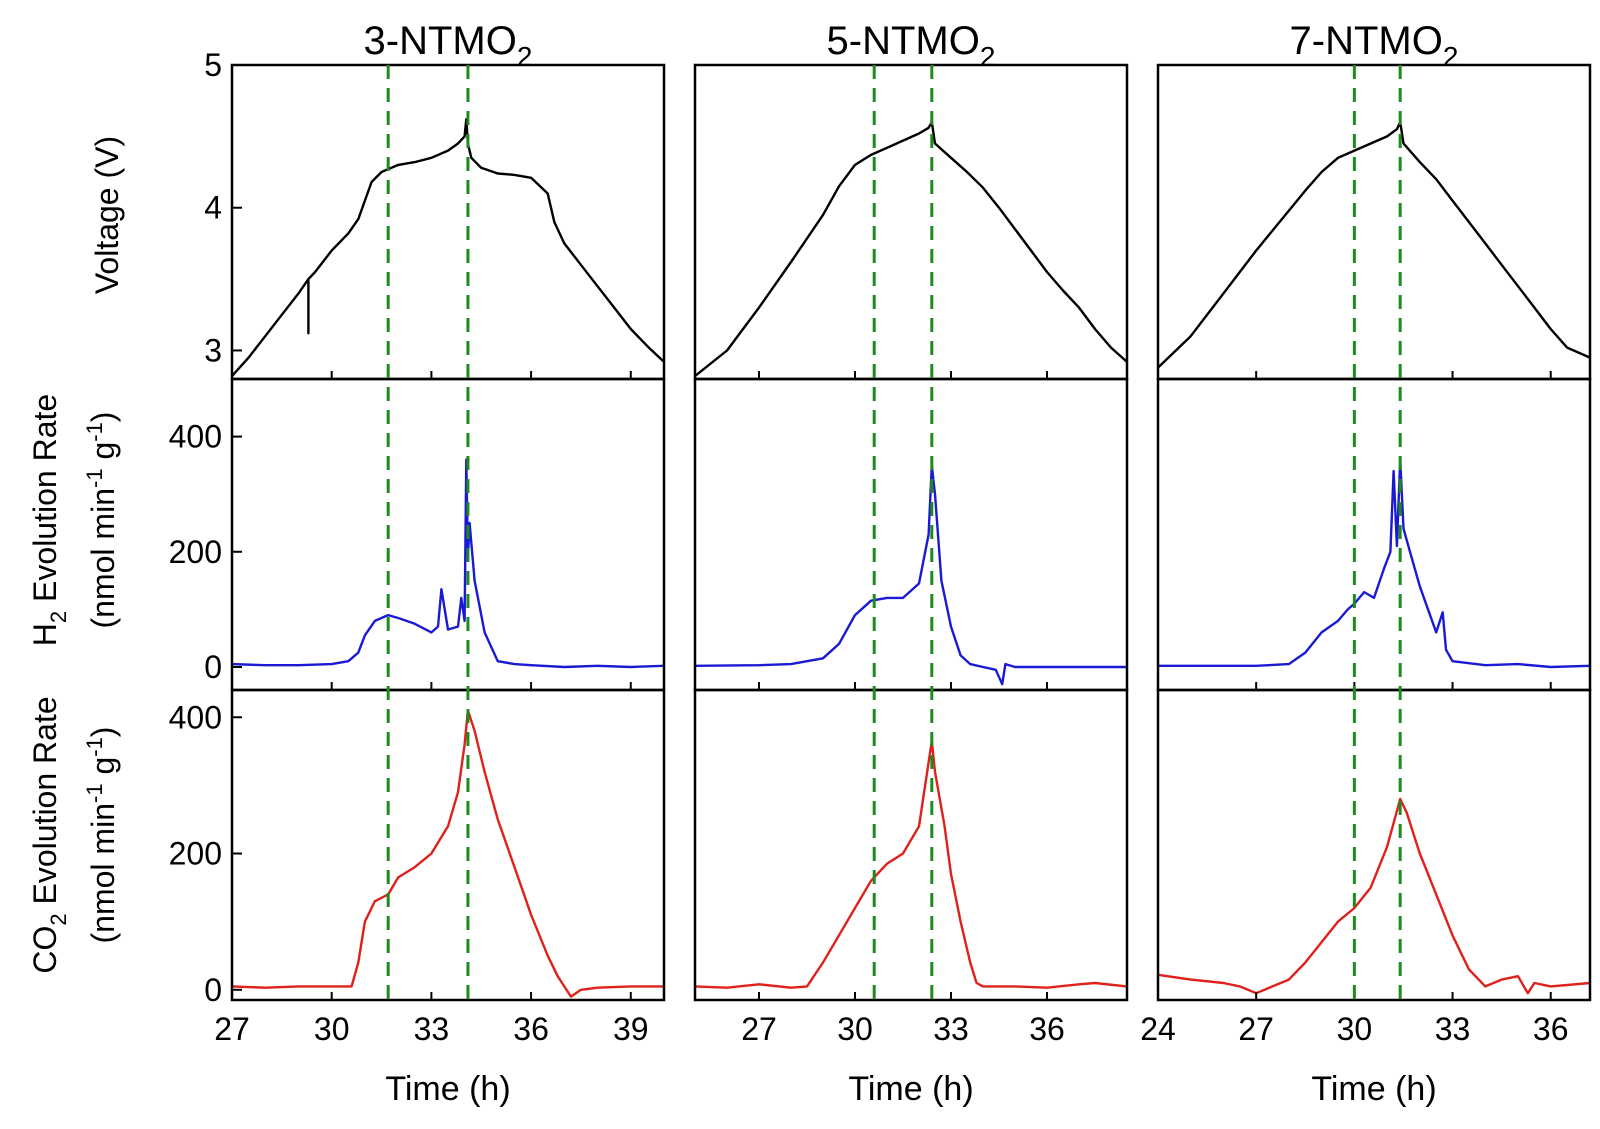  What do you see at coordinates (58, 617) in the screenshot?
I see `h2-axis-title-sub: 2` at bounding box center [58, 617].